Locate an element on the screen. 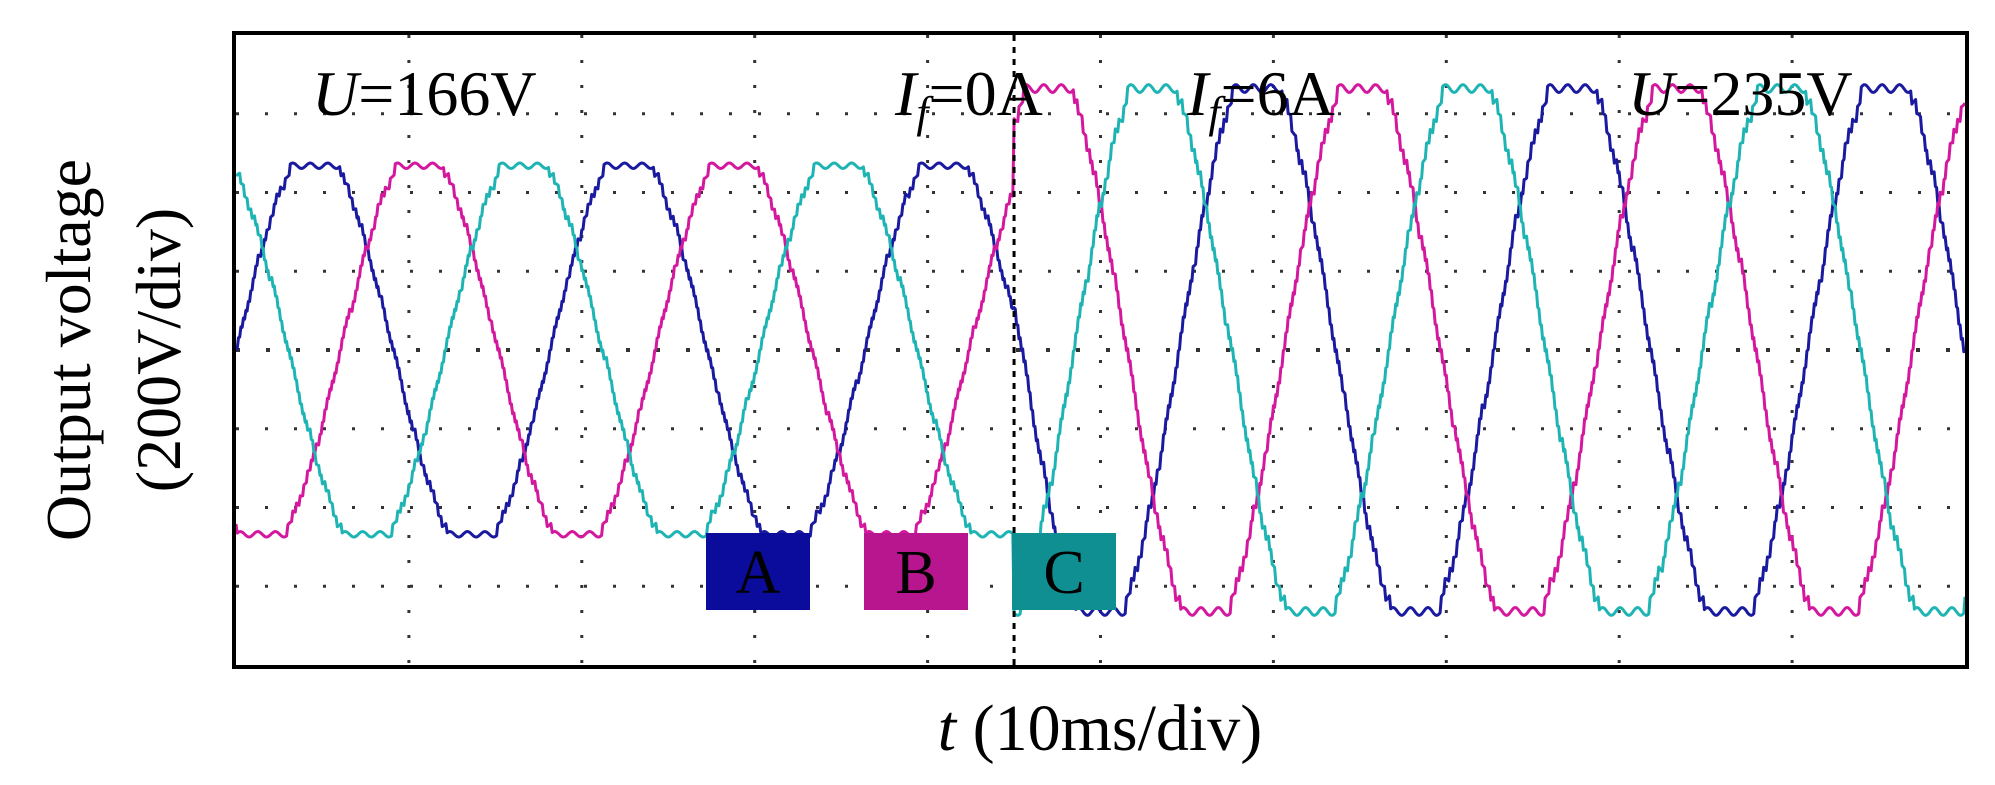  legend-phase-b: B is located at coordinates (916, 571).